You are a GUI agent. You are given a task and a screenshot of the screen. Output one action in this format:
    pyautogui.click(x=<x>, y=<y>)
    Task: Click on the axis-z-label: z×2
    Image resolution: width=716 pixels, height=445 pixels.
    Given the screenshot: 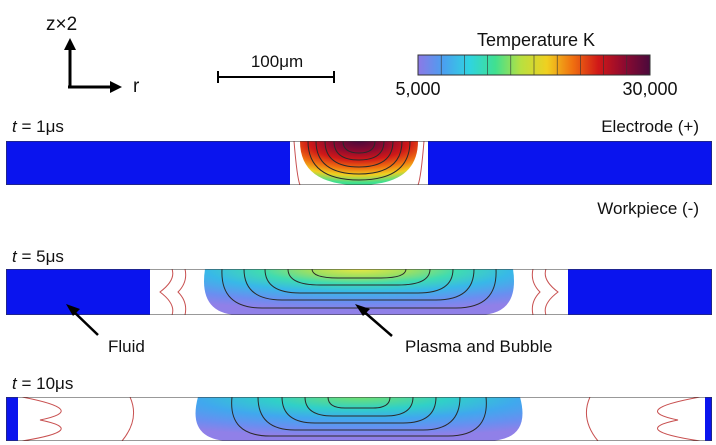 What is the action you would take?
    pyautogui.click(x=61, y=24)
    